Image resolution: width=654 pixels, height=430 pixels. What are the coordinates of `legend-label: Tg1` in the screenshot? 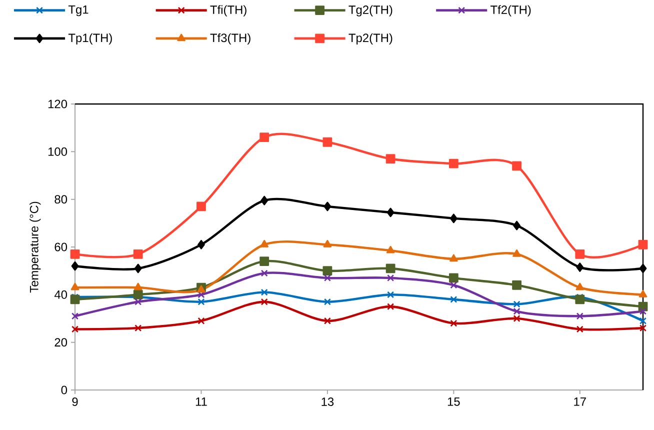 It's located at (78, 10).